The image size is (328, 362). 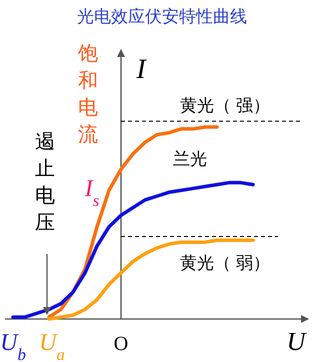 I want to click on annotation: 饱和电流, so click(x=87, y=93).